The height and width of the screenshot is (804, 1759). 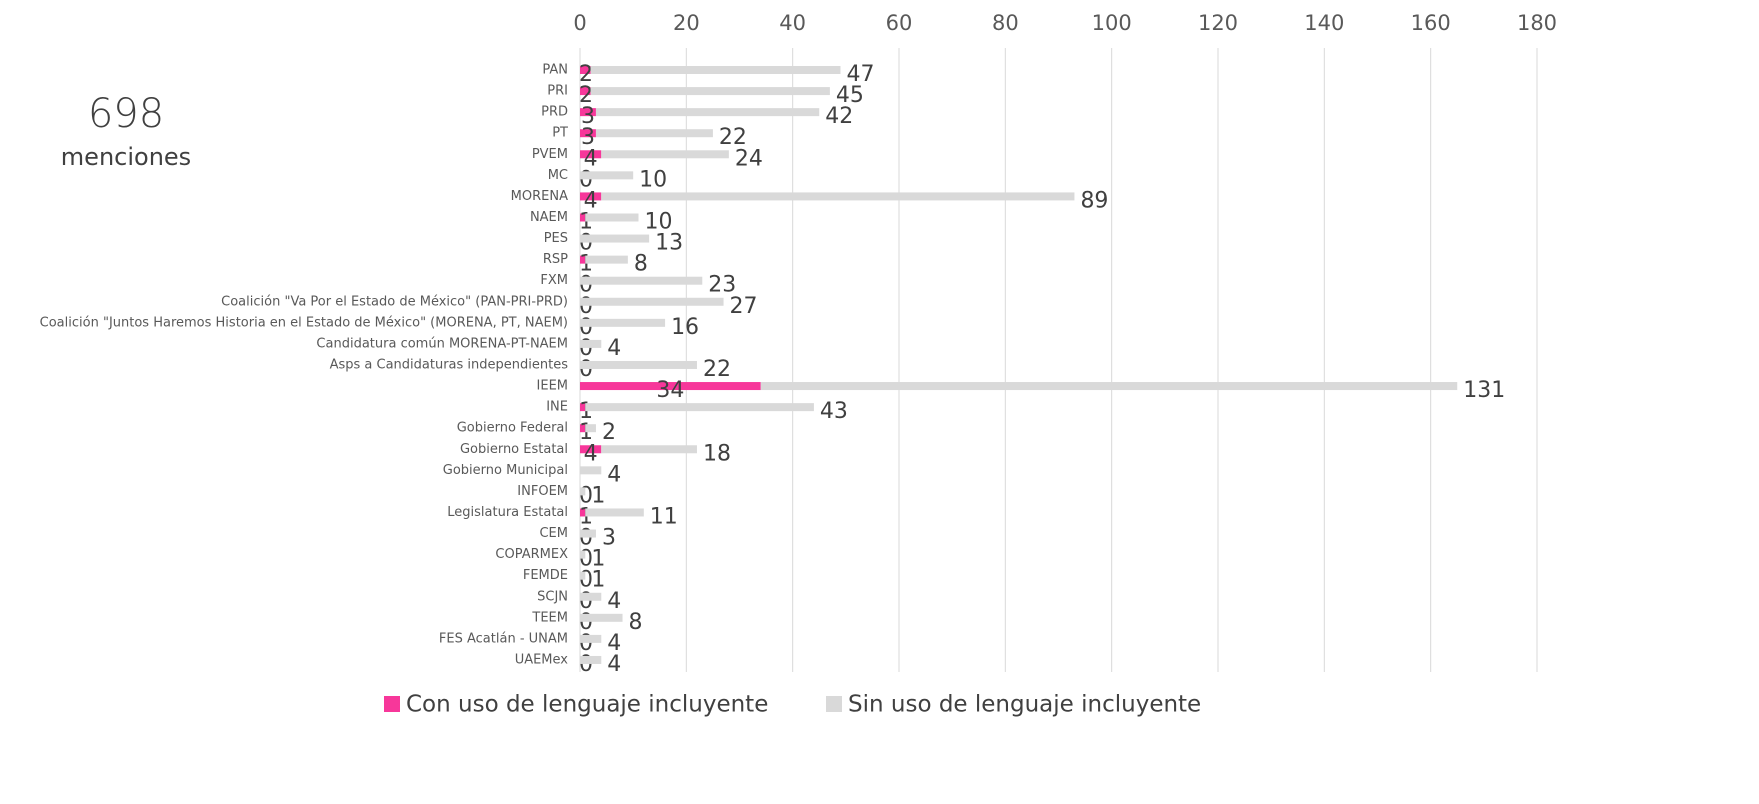 I want to click on data-label: 131, so click(x=1484, y=390).